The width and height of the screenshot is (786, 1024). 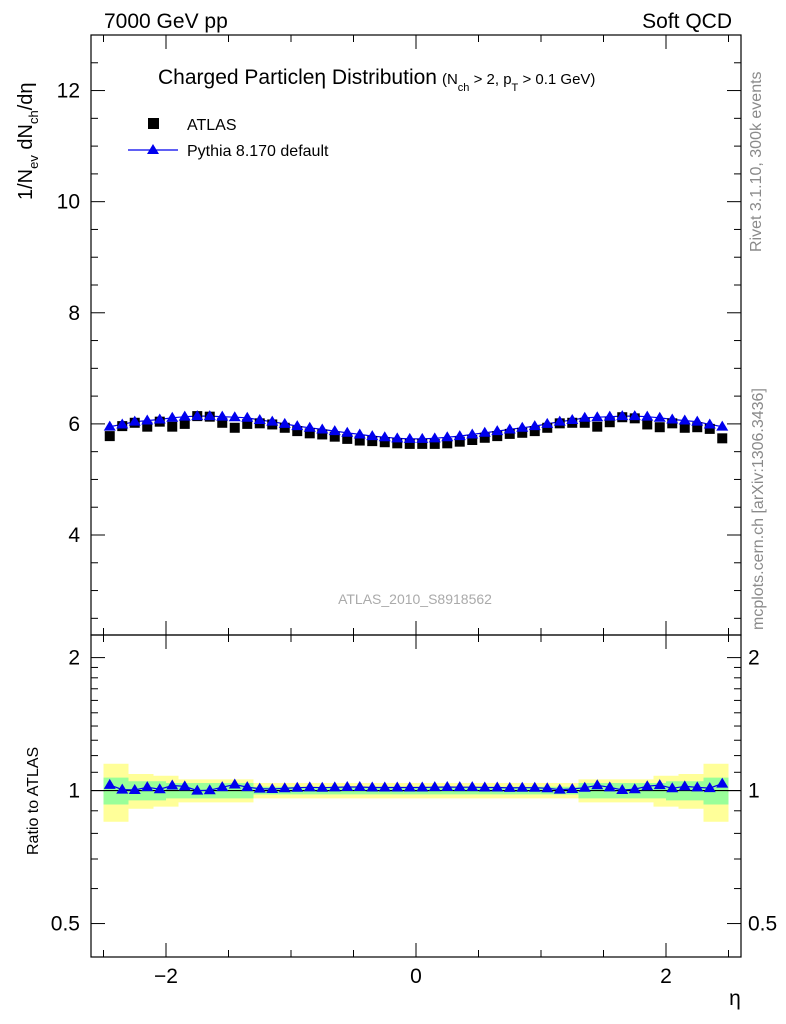 I want to click on legend: ATLAS Pythia 8.170 default, so click(x=228, y=138).